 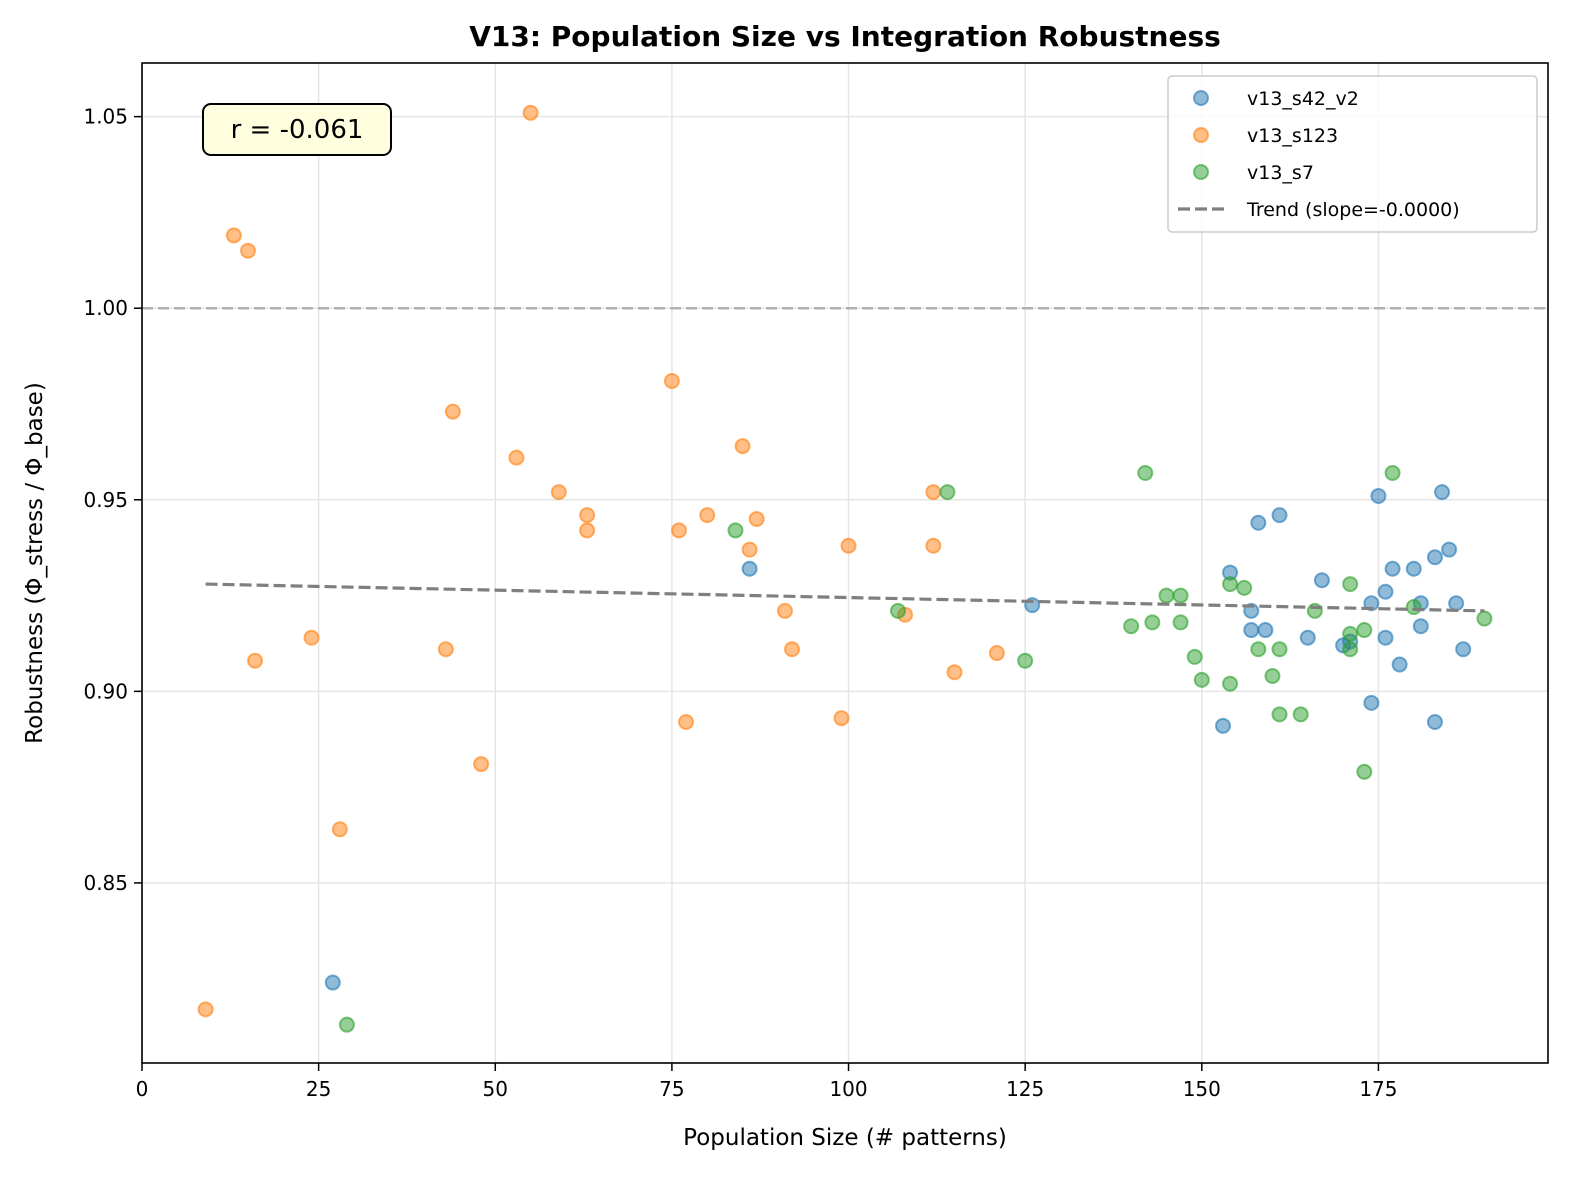 What do you see at coordinates (1353, 210) in the screenshot?
I see `legend-label: Trend (slope=-0.0000)` at bounding box center [1353, 210].